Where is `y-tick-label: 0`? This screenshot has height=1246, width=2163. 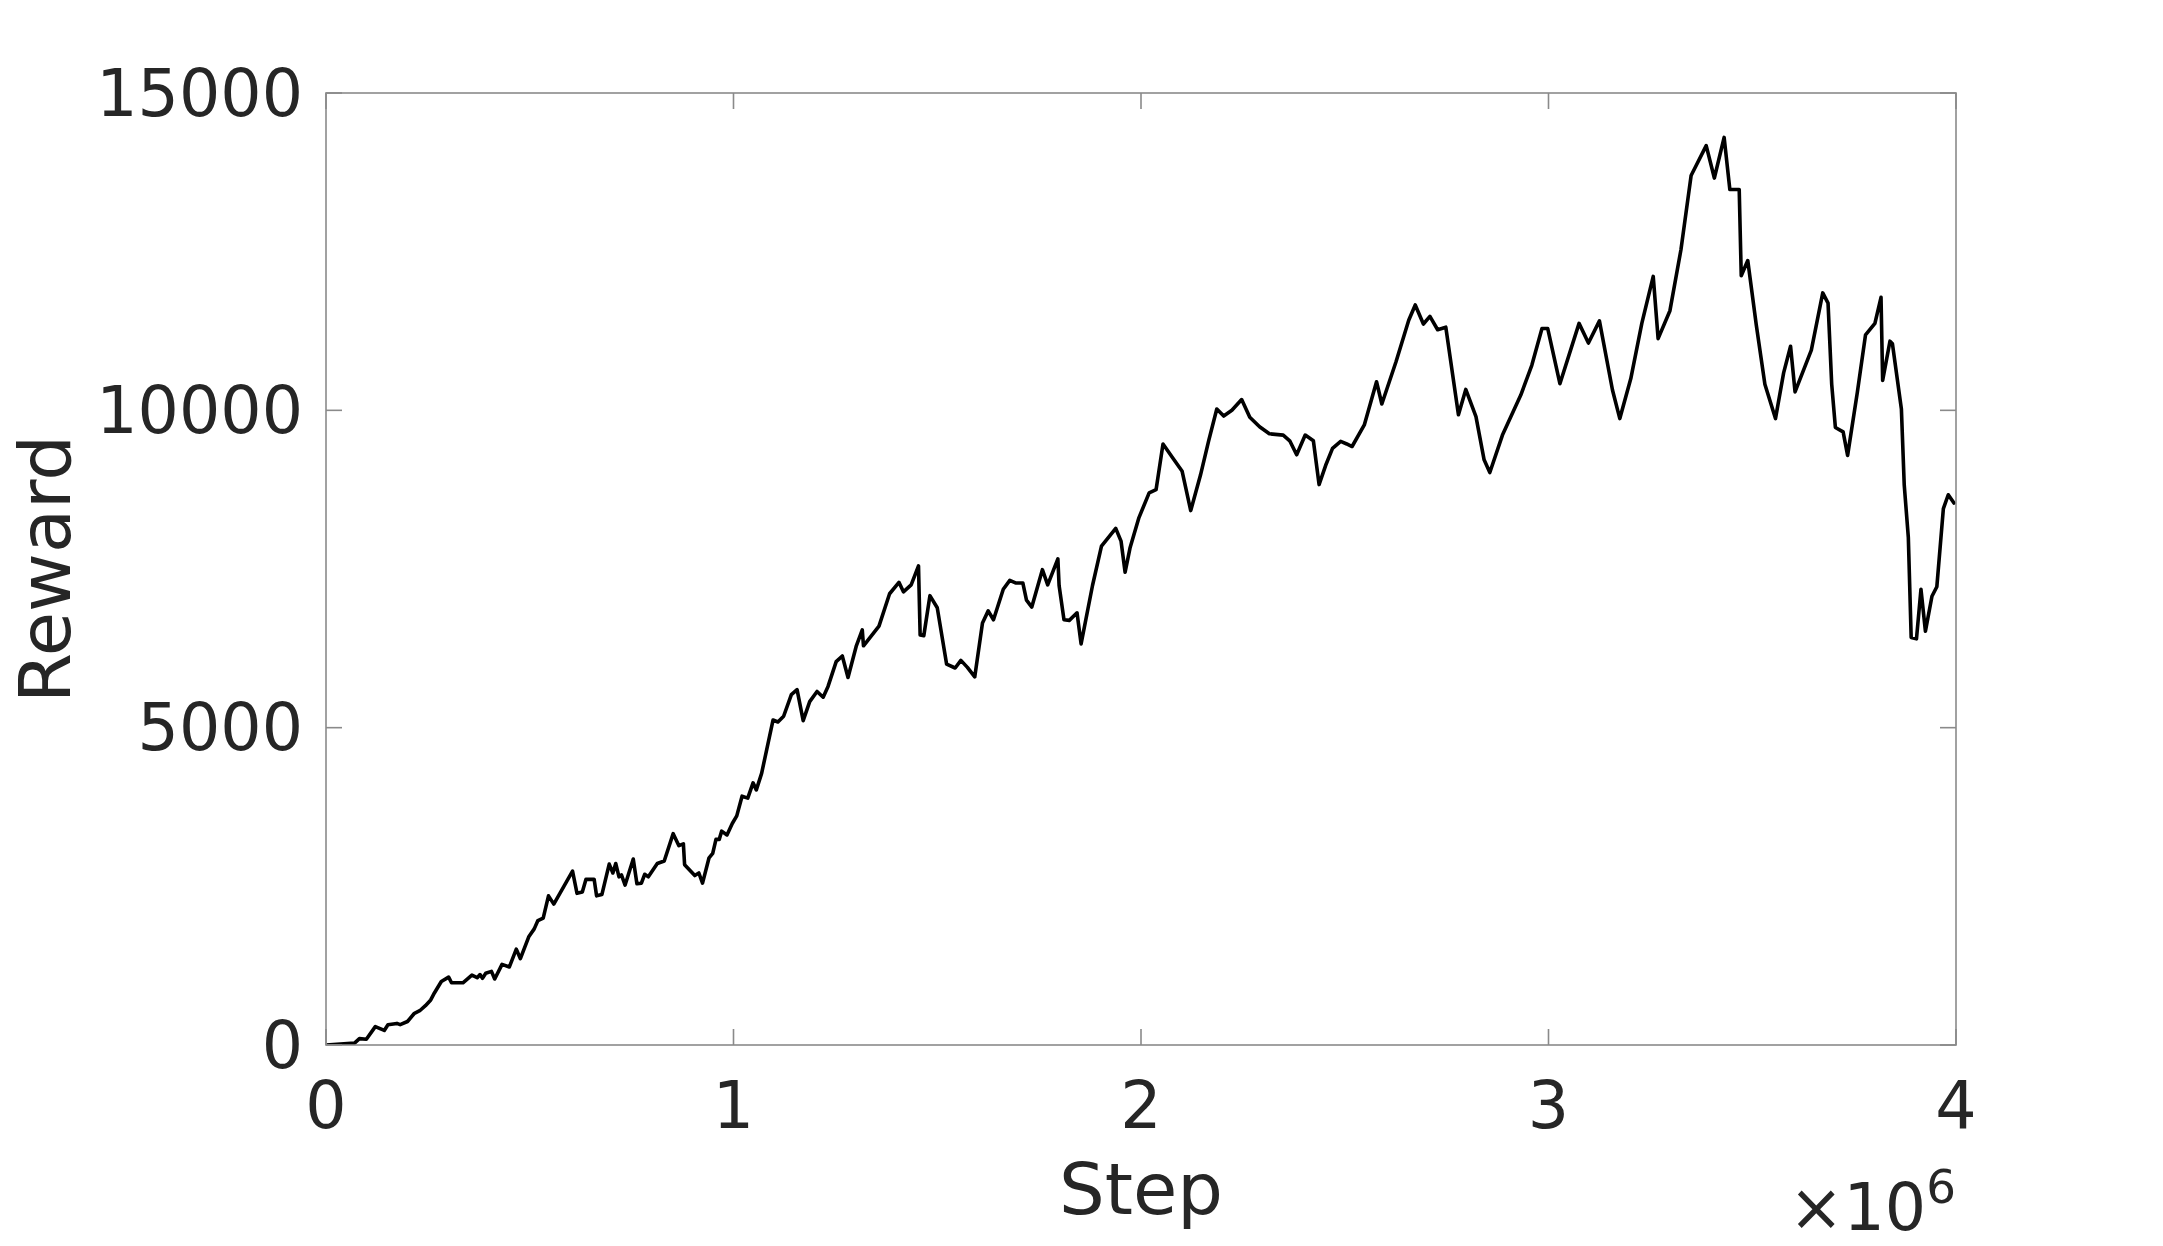 y-tick-label: 0 is located at coordinates (282, 1045).